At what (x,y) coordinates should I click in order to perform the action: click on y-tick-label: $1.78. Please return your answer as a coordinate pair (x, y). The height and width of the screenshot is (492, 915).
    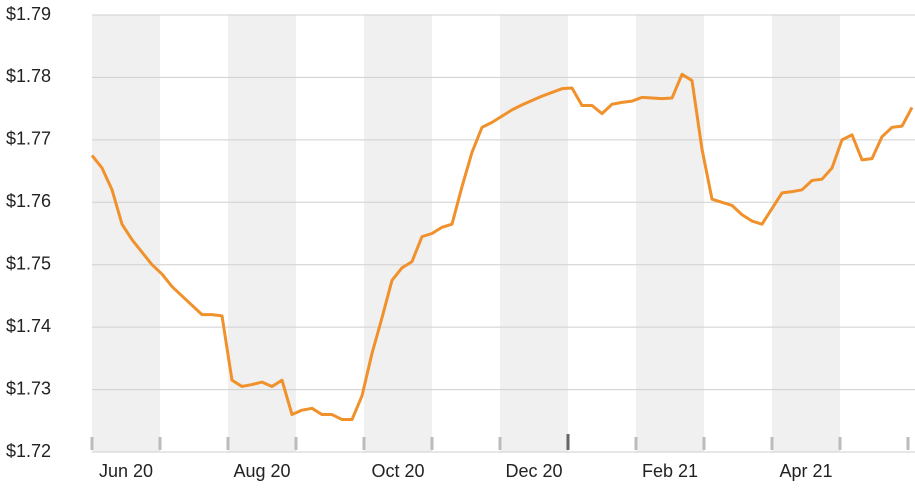
    Looking at the image, I should click on (28, 76).